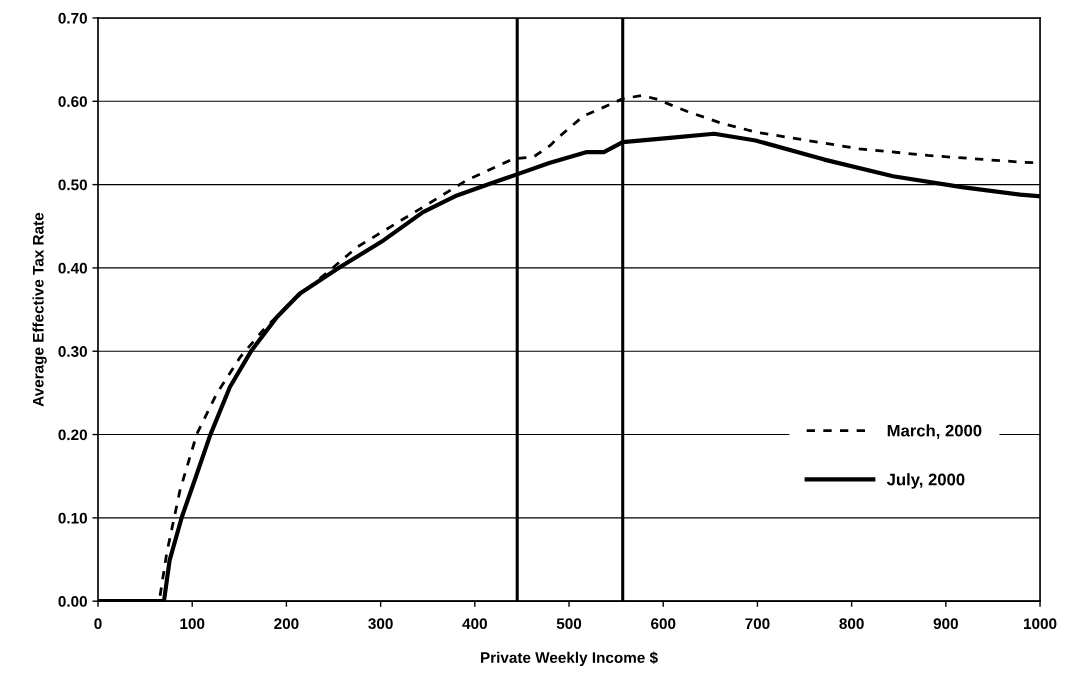  Describe the element at coordinates (1040, 624) in the screenshot. I see `x-tick-label: 1000` at that location.